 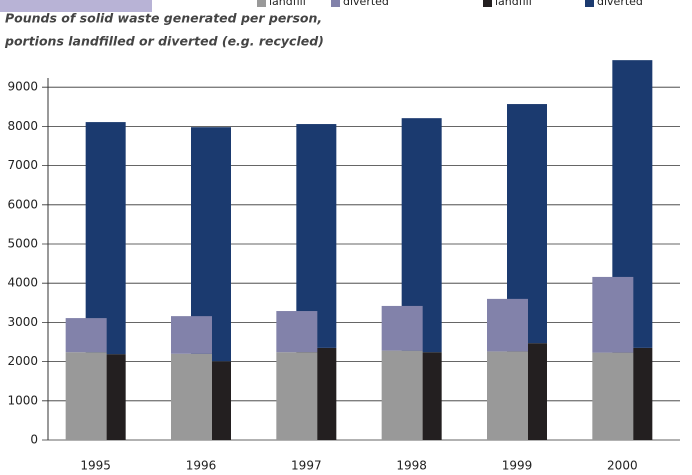 What do you see at coordinates (95, 466) in the screenshot?
I see `x-tick-label: 1995` at bounding box center [95, 466].